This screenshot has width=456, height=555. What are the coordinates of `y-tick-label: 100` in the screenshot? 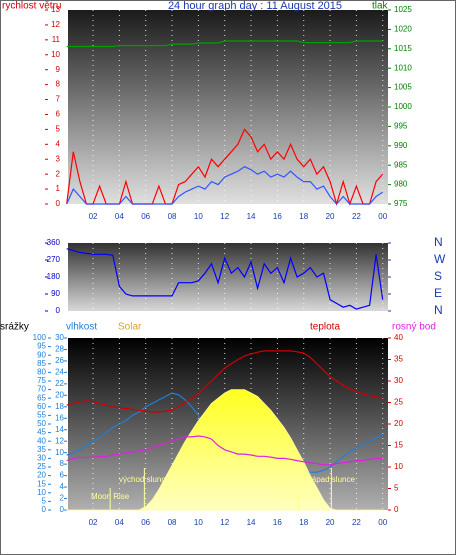 It's located at (40, 337).